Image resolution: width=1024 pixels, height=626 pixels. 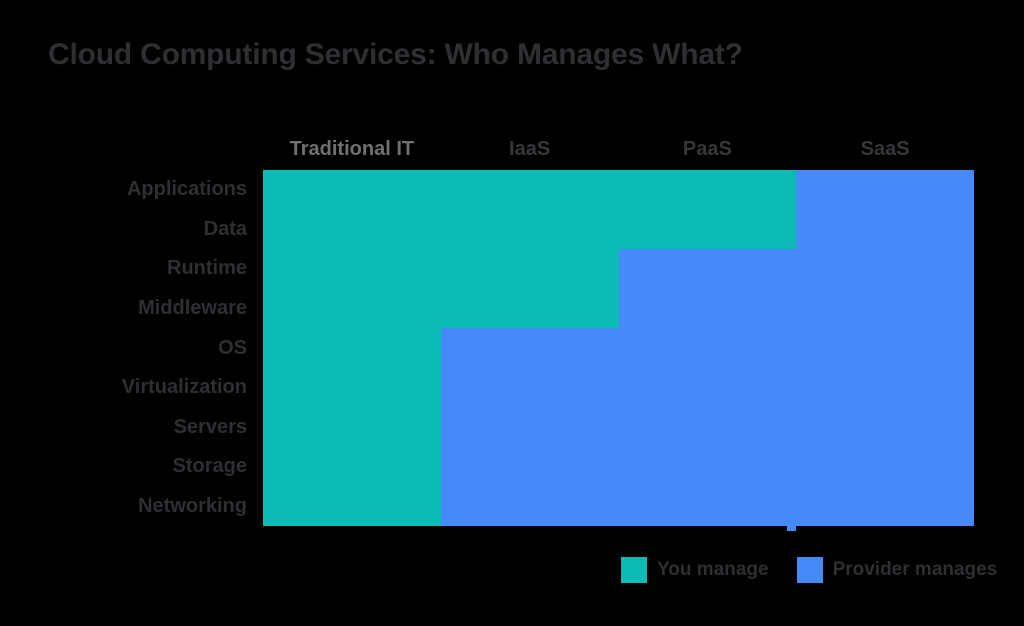 I want to click on grid-cell-servers-saas, so click(x=885, y=427).